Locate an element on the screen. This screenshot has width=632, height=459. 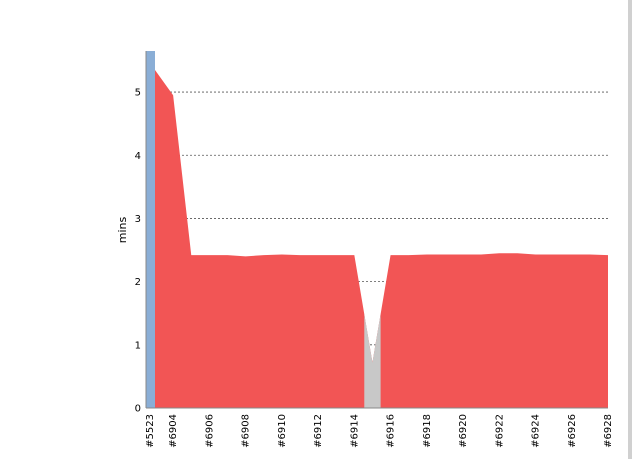
y-tick-label-4: 4 is located at coordinates (138, 156).